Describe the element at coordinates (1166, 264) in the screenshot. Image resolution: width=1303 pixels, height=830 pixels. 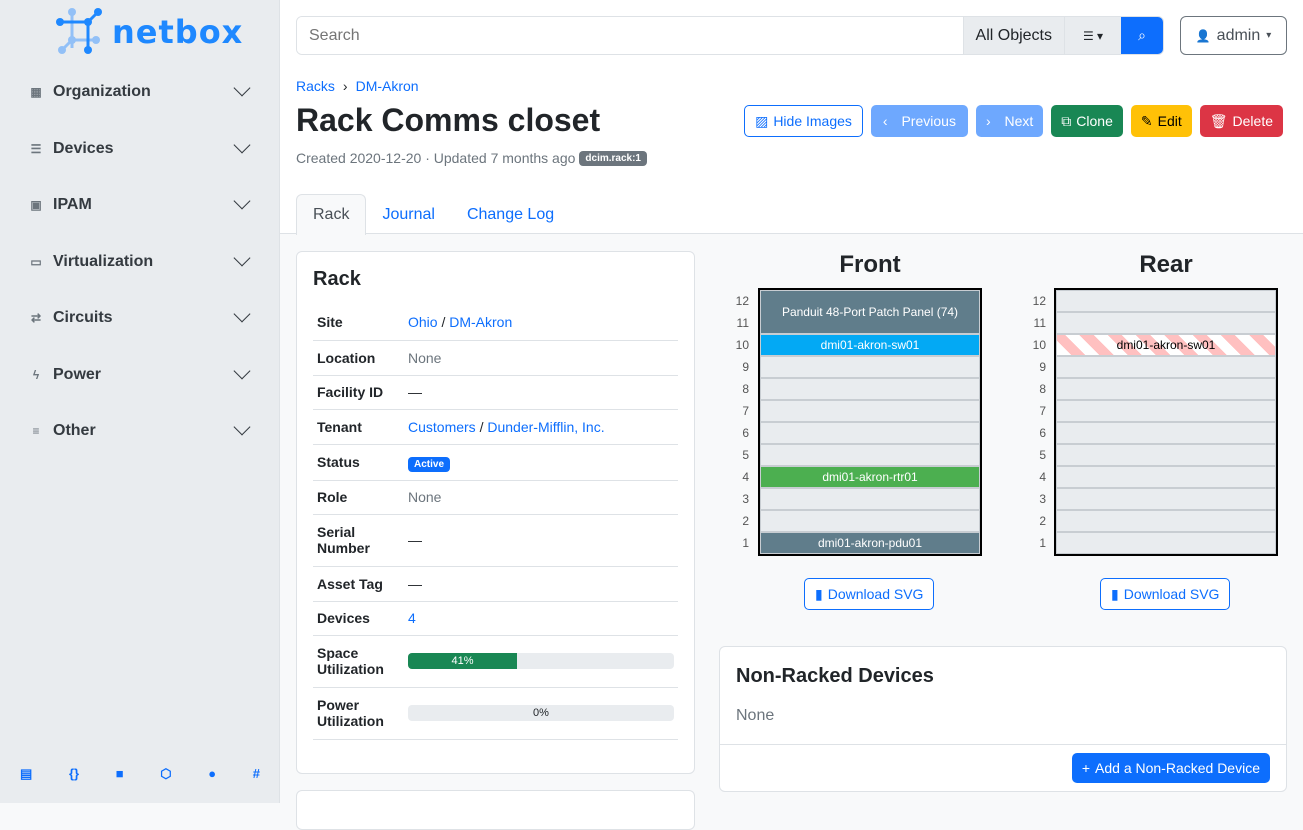
I see `rear-title: Rear` at that location.